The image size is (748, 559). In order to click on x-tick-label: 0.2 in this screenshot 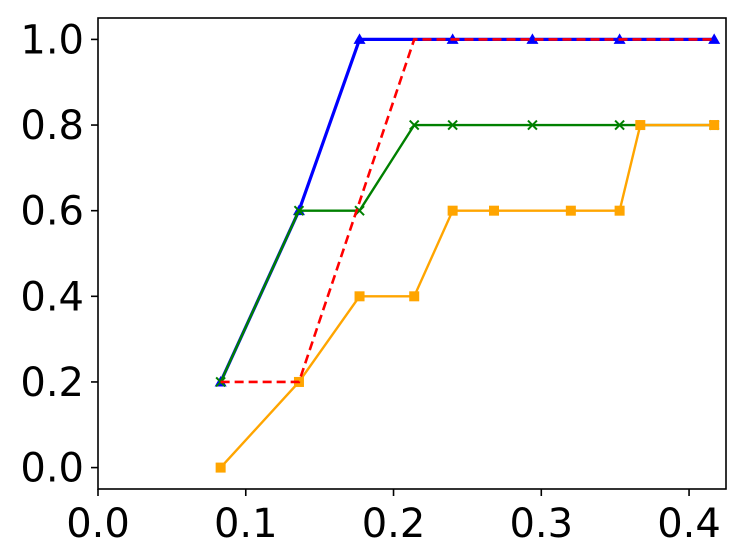, I will do `click(394, 524)`.